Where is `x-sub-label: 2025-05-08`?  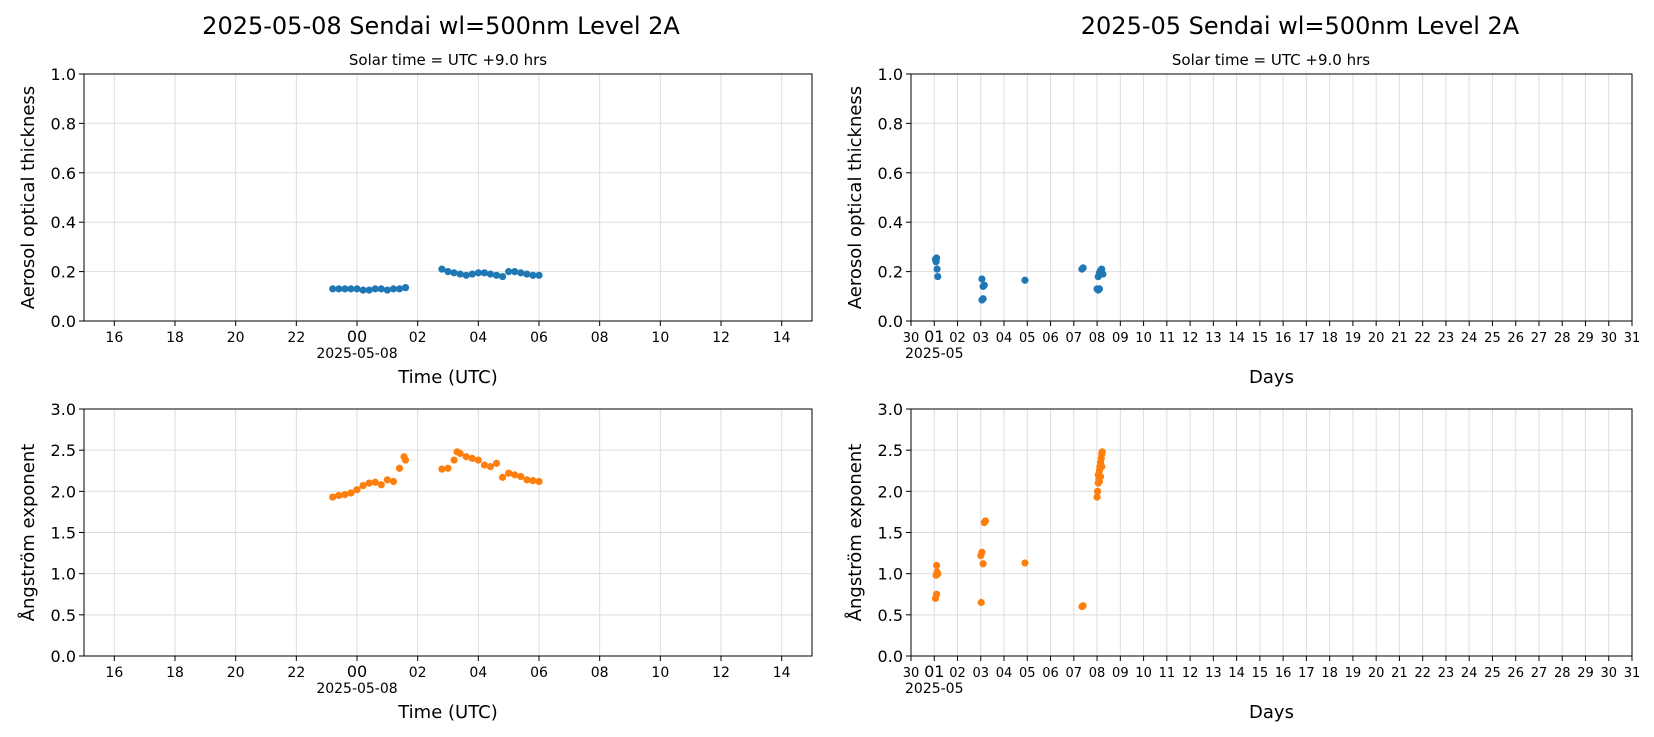 x-sub-label: 2025-05-08 is located at coordinates (356, 689).